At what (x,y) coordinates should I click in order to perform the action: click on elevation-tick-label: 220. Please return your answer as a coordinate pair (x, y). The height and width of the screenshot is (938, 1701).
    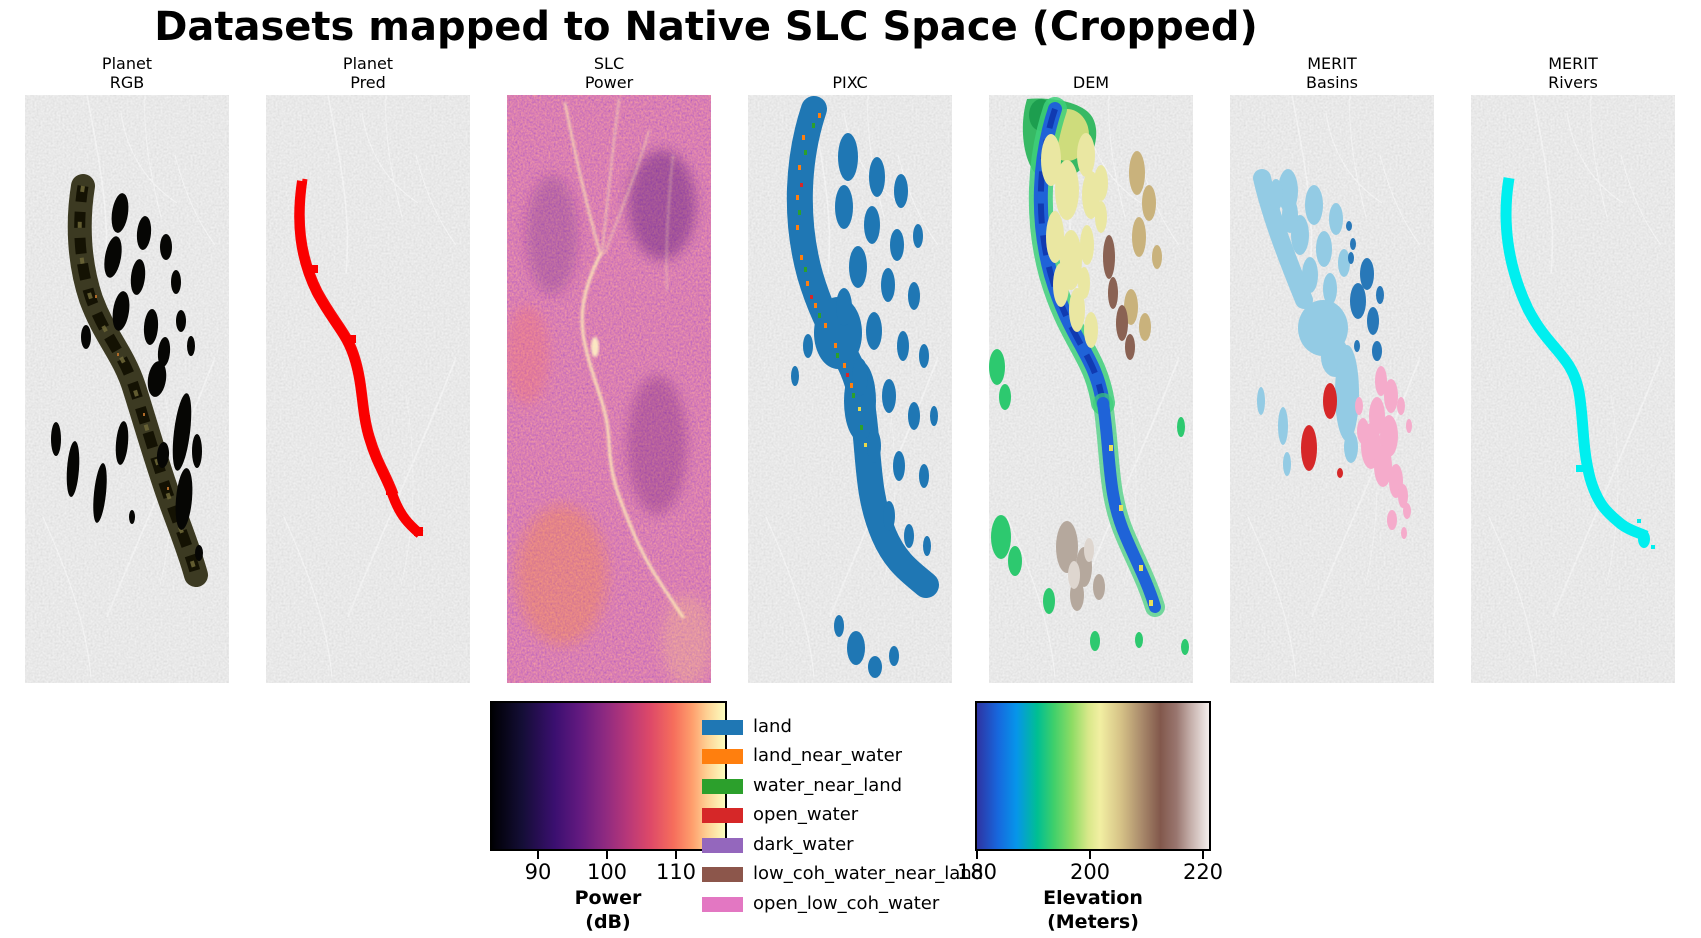
    Looking at the image, I should click on (1203, 872).